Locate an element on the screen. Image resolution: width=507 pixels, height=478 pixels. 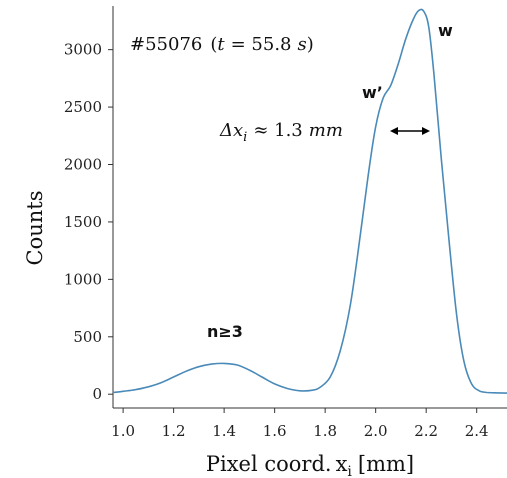
y-tick-label: 2000 is located at coordinates (83, 165).